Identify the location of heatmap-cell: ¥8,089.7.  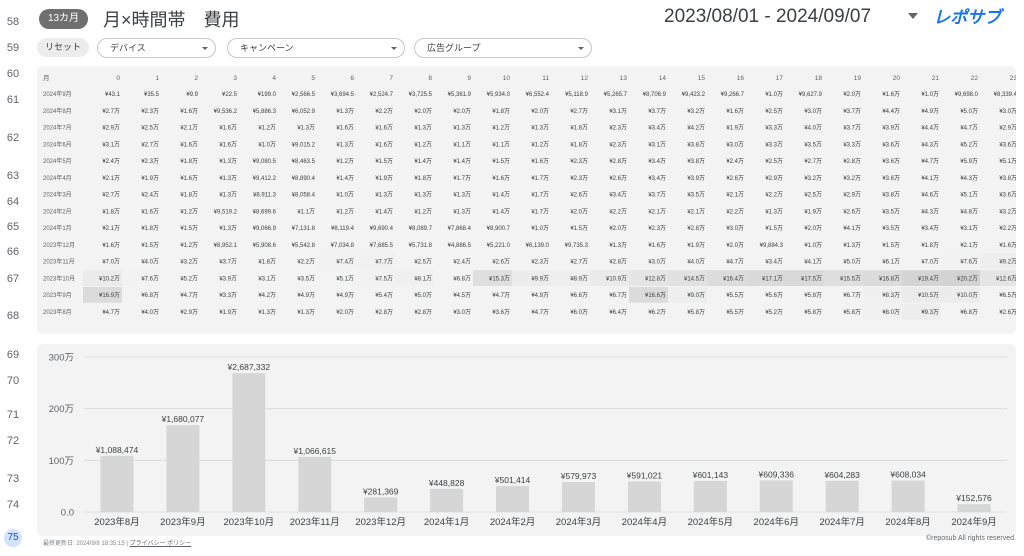
(421, 229).